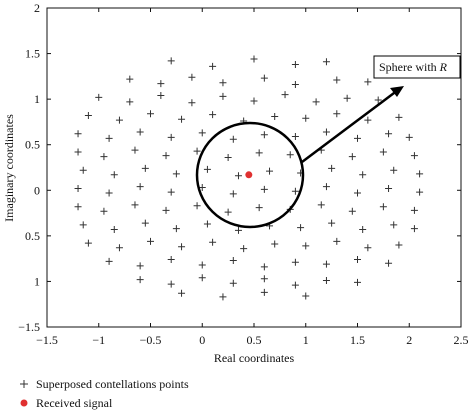 This screenshot has width=474, height=415. I want to click on annotation-box, so click(417, 67).